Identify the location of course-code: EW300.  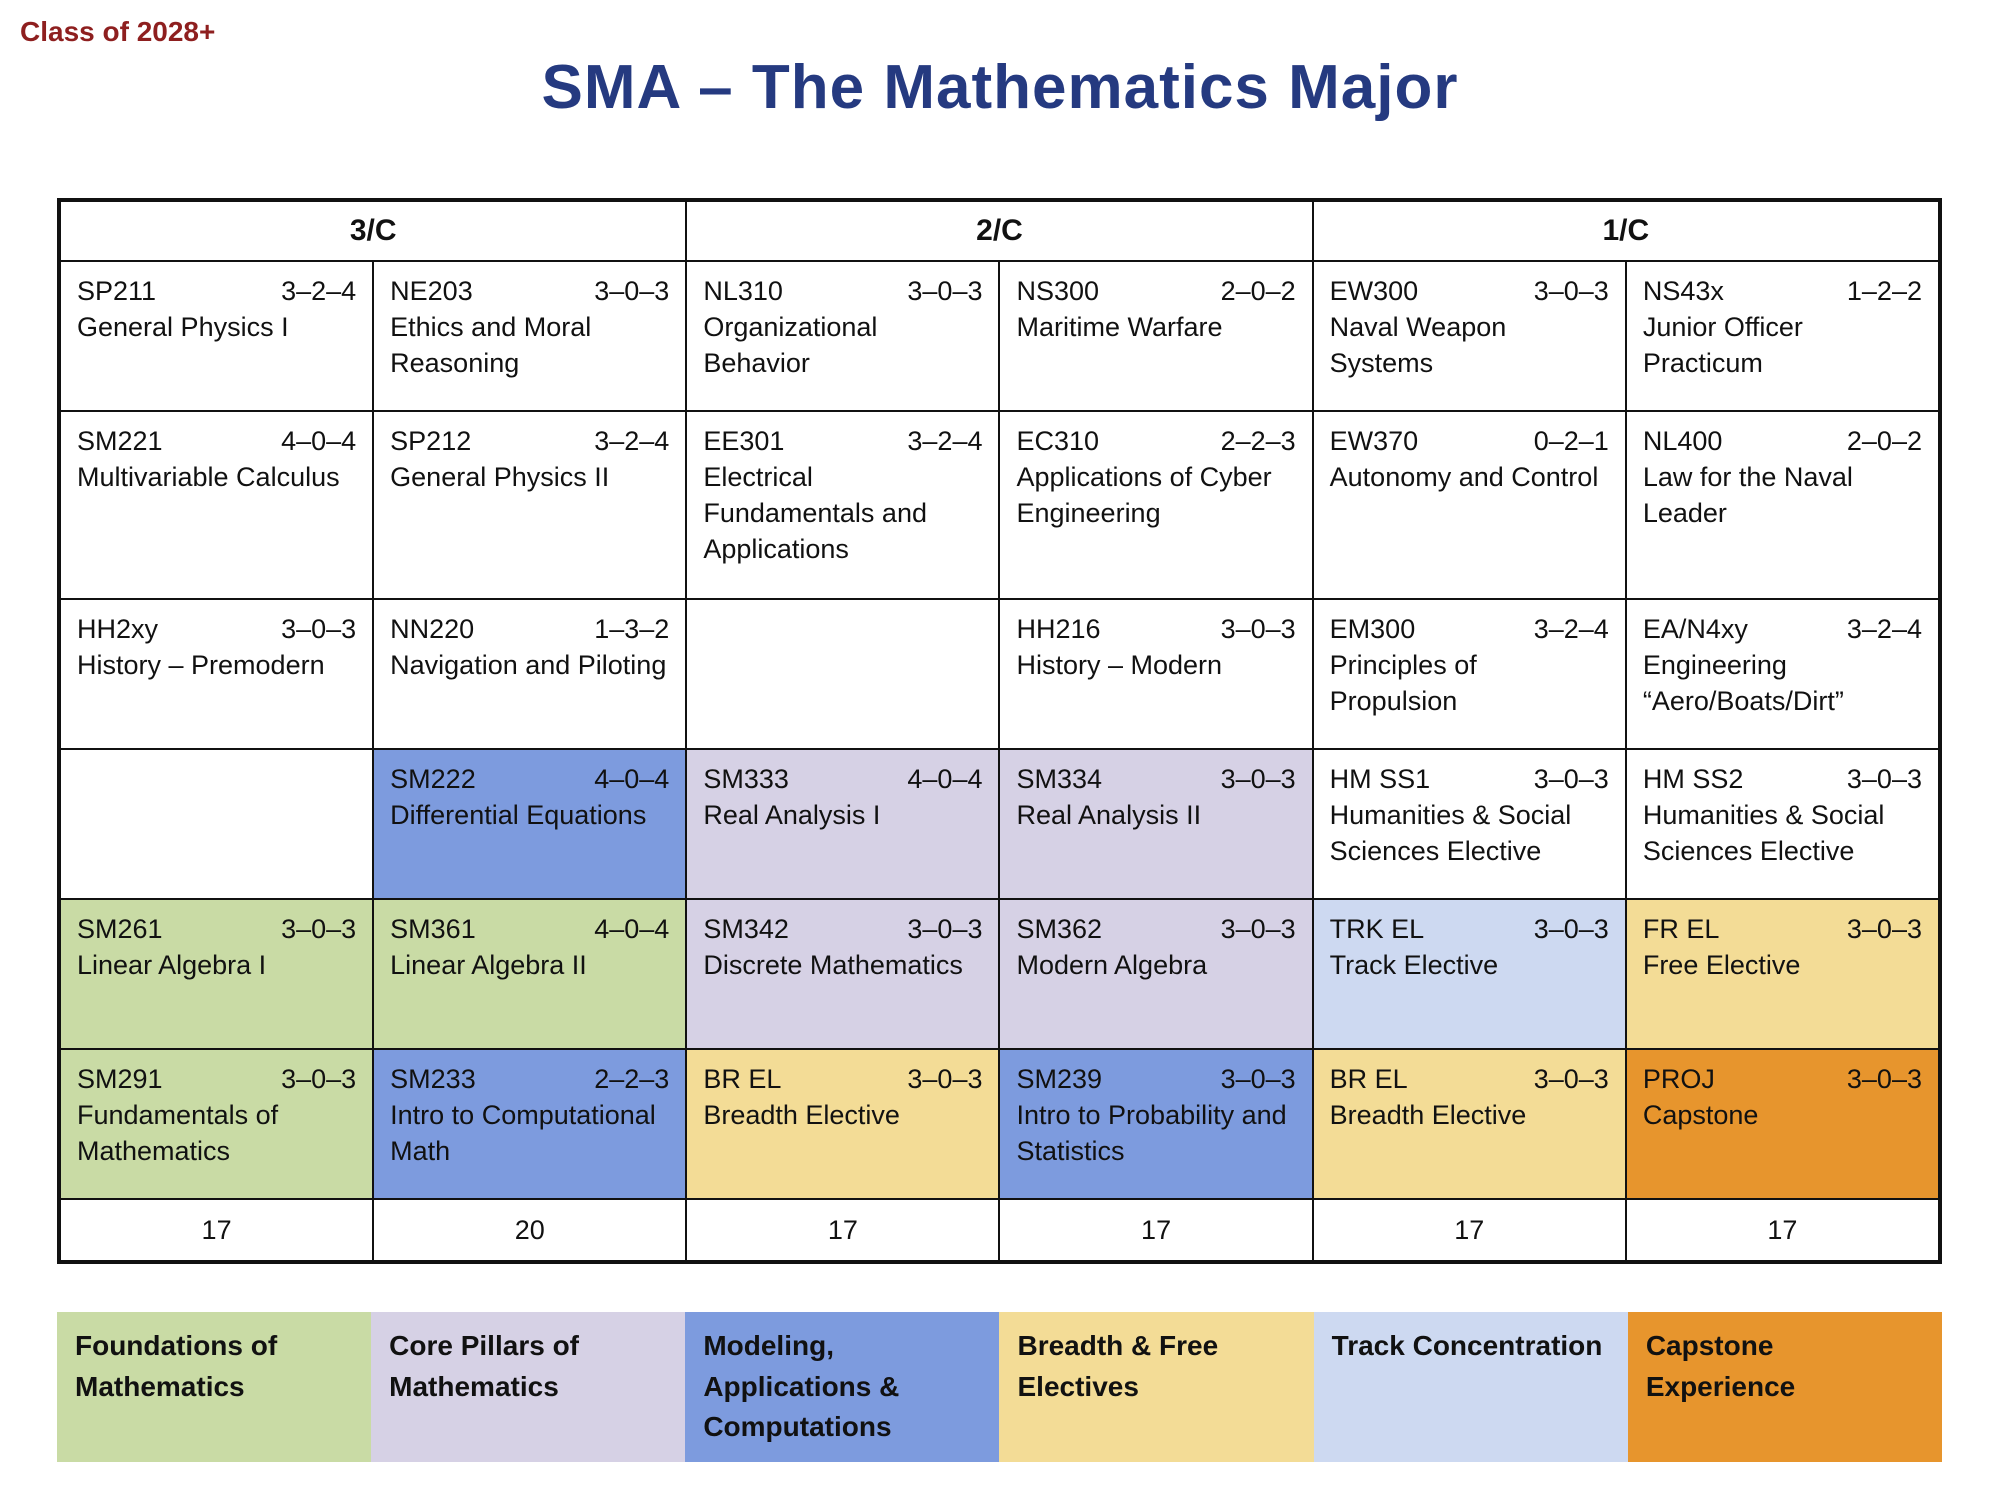
(1374, 291).